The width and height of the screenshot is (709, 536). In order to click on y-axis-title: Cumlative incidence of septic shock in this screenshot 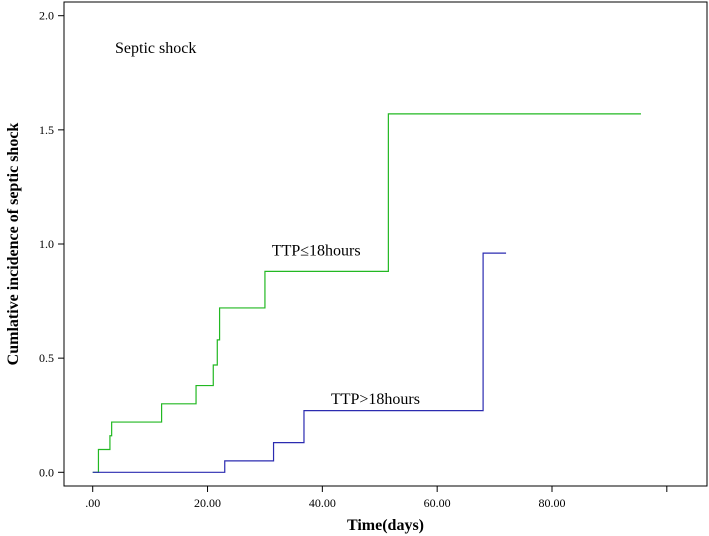, I will do `click(13, 244)`.